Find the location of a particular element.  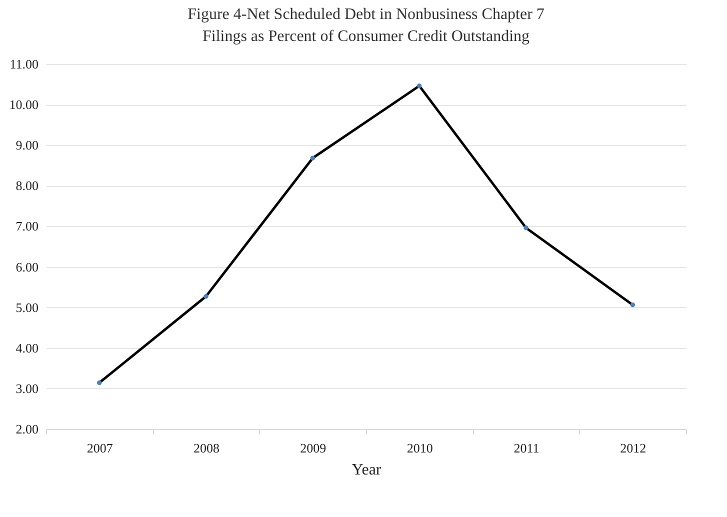

y-tick-label: 4.00 is located at coordinates (27, 348).